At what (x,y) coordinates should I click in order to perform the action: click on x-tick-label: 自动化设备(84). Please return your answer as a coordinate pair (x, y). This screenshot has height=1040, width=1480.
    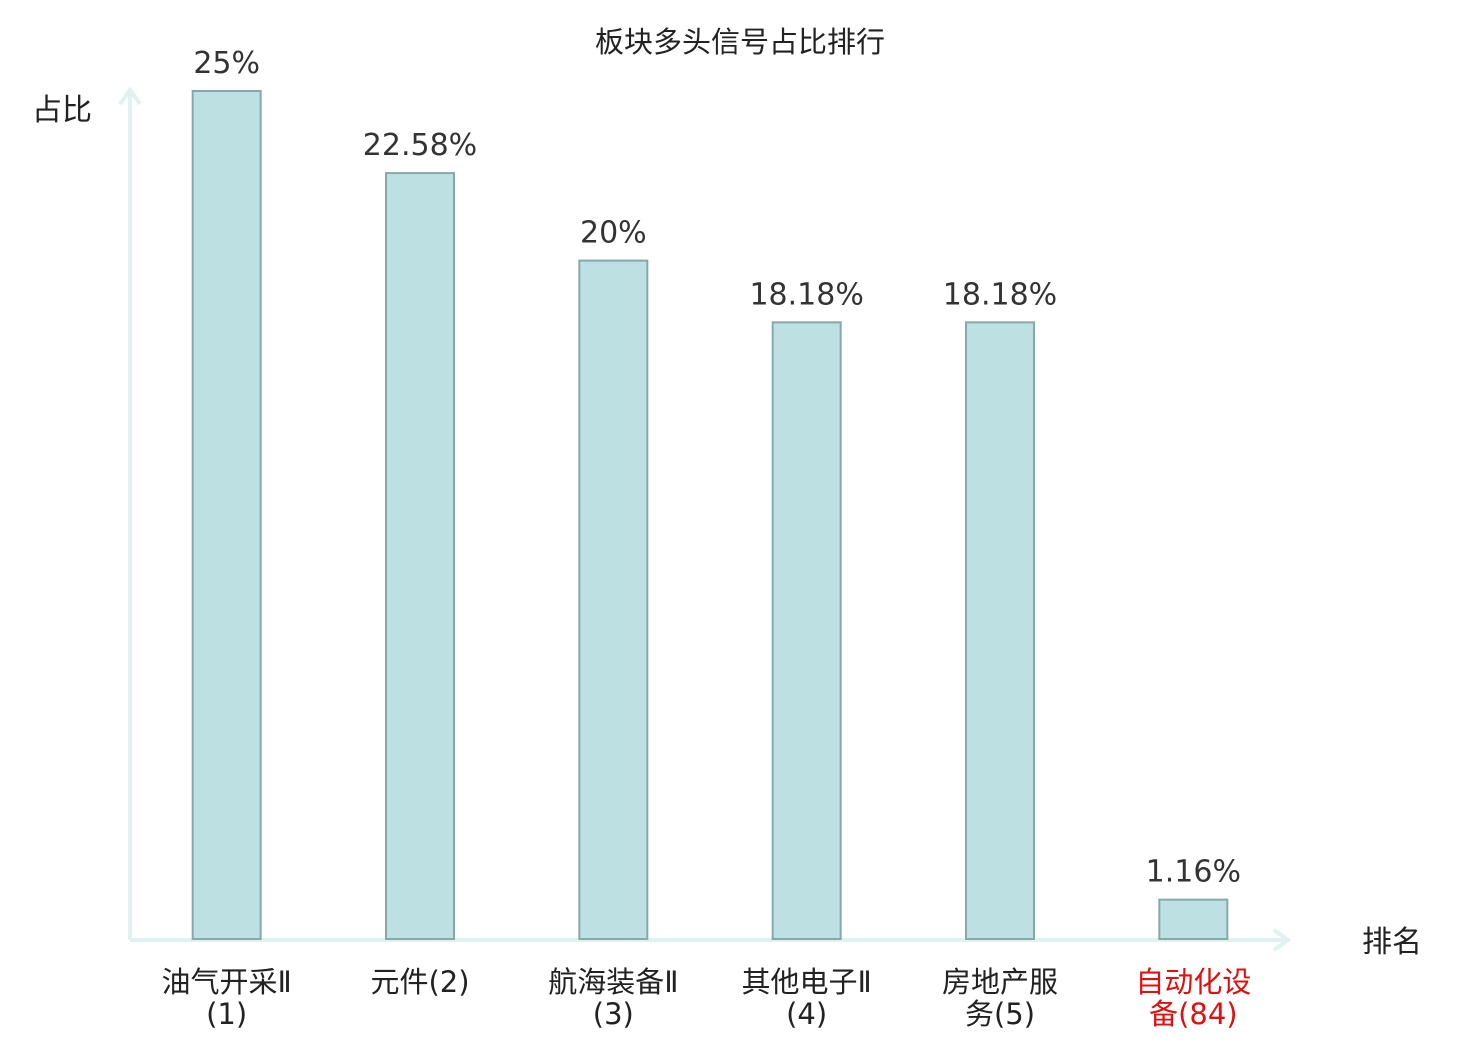
    Looking at the image, I should click on (1193, 998).